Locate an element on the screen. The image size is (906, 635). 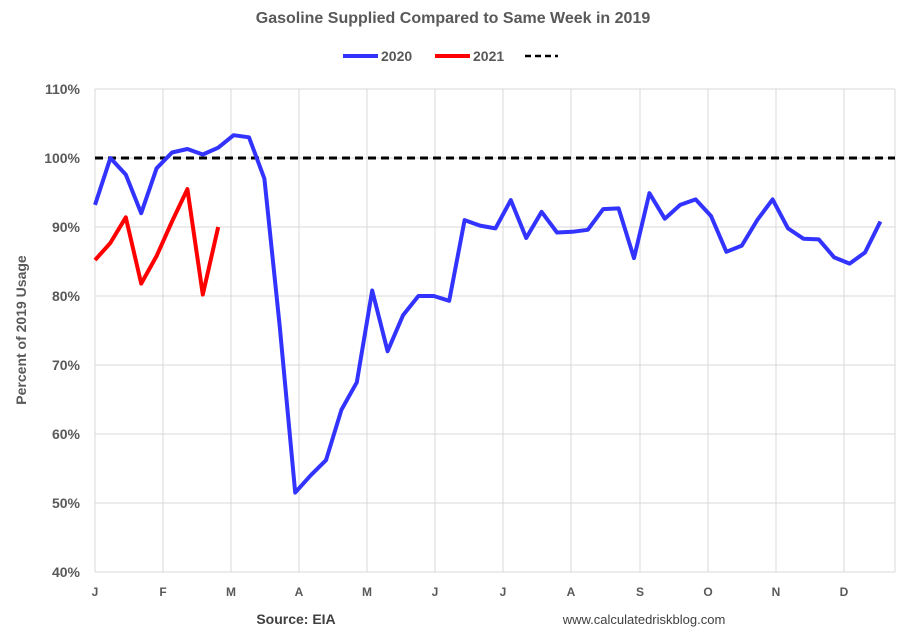
series-2021-line is located at coordinates (157, 242).